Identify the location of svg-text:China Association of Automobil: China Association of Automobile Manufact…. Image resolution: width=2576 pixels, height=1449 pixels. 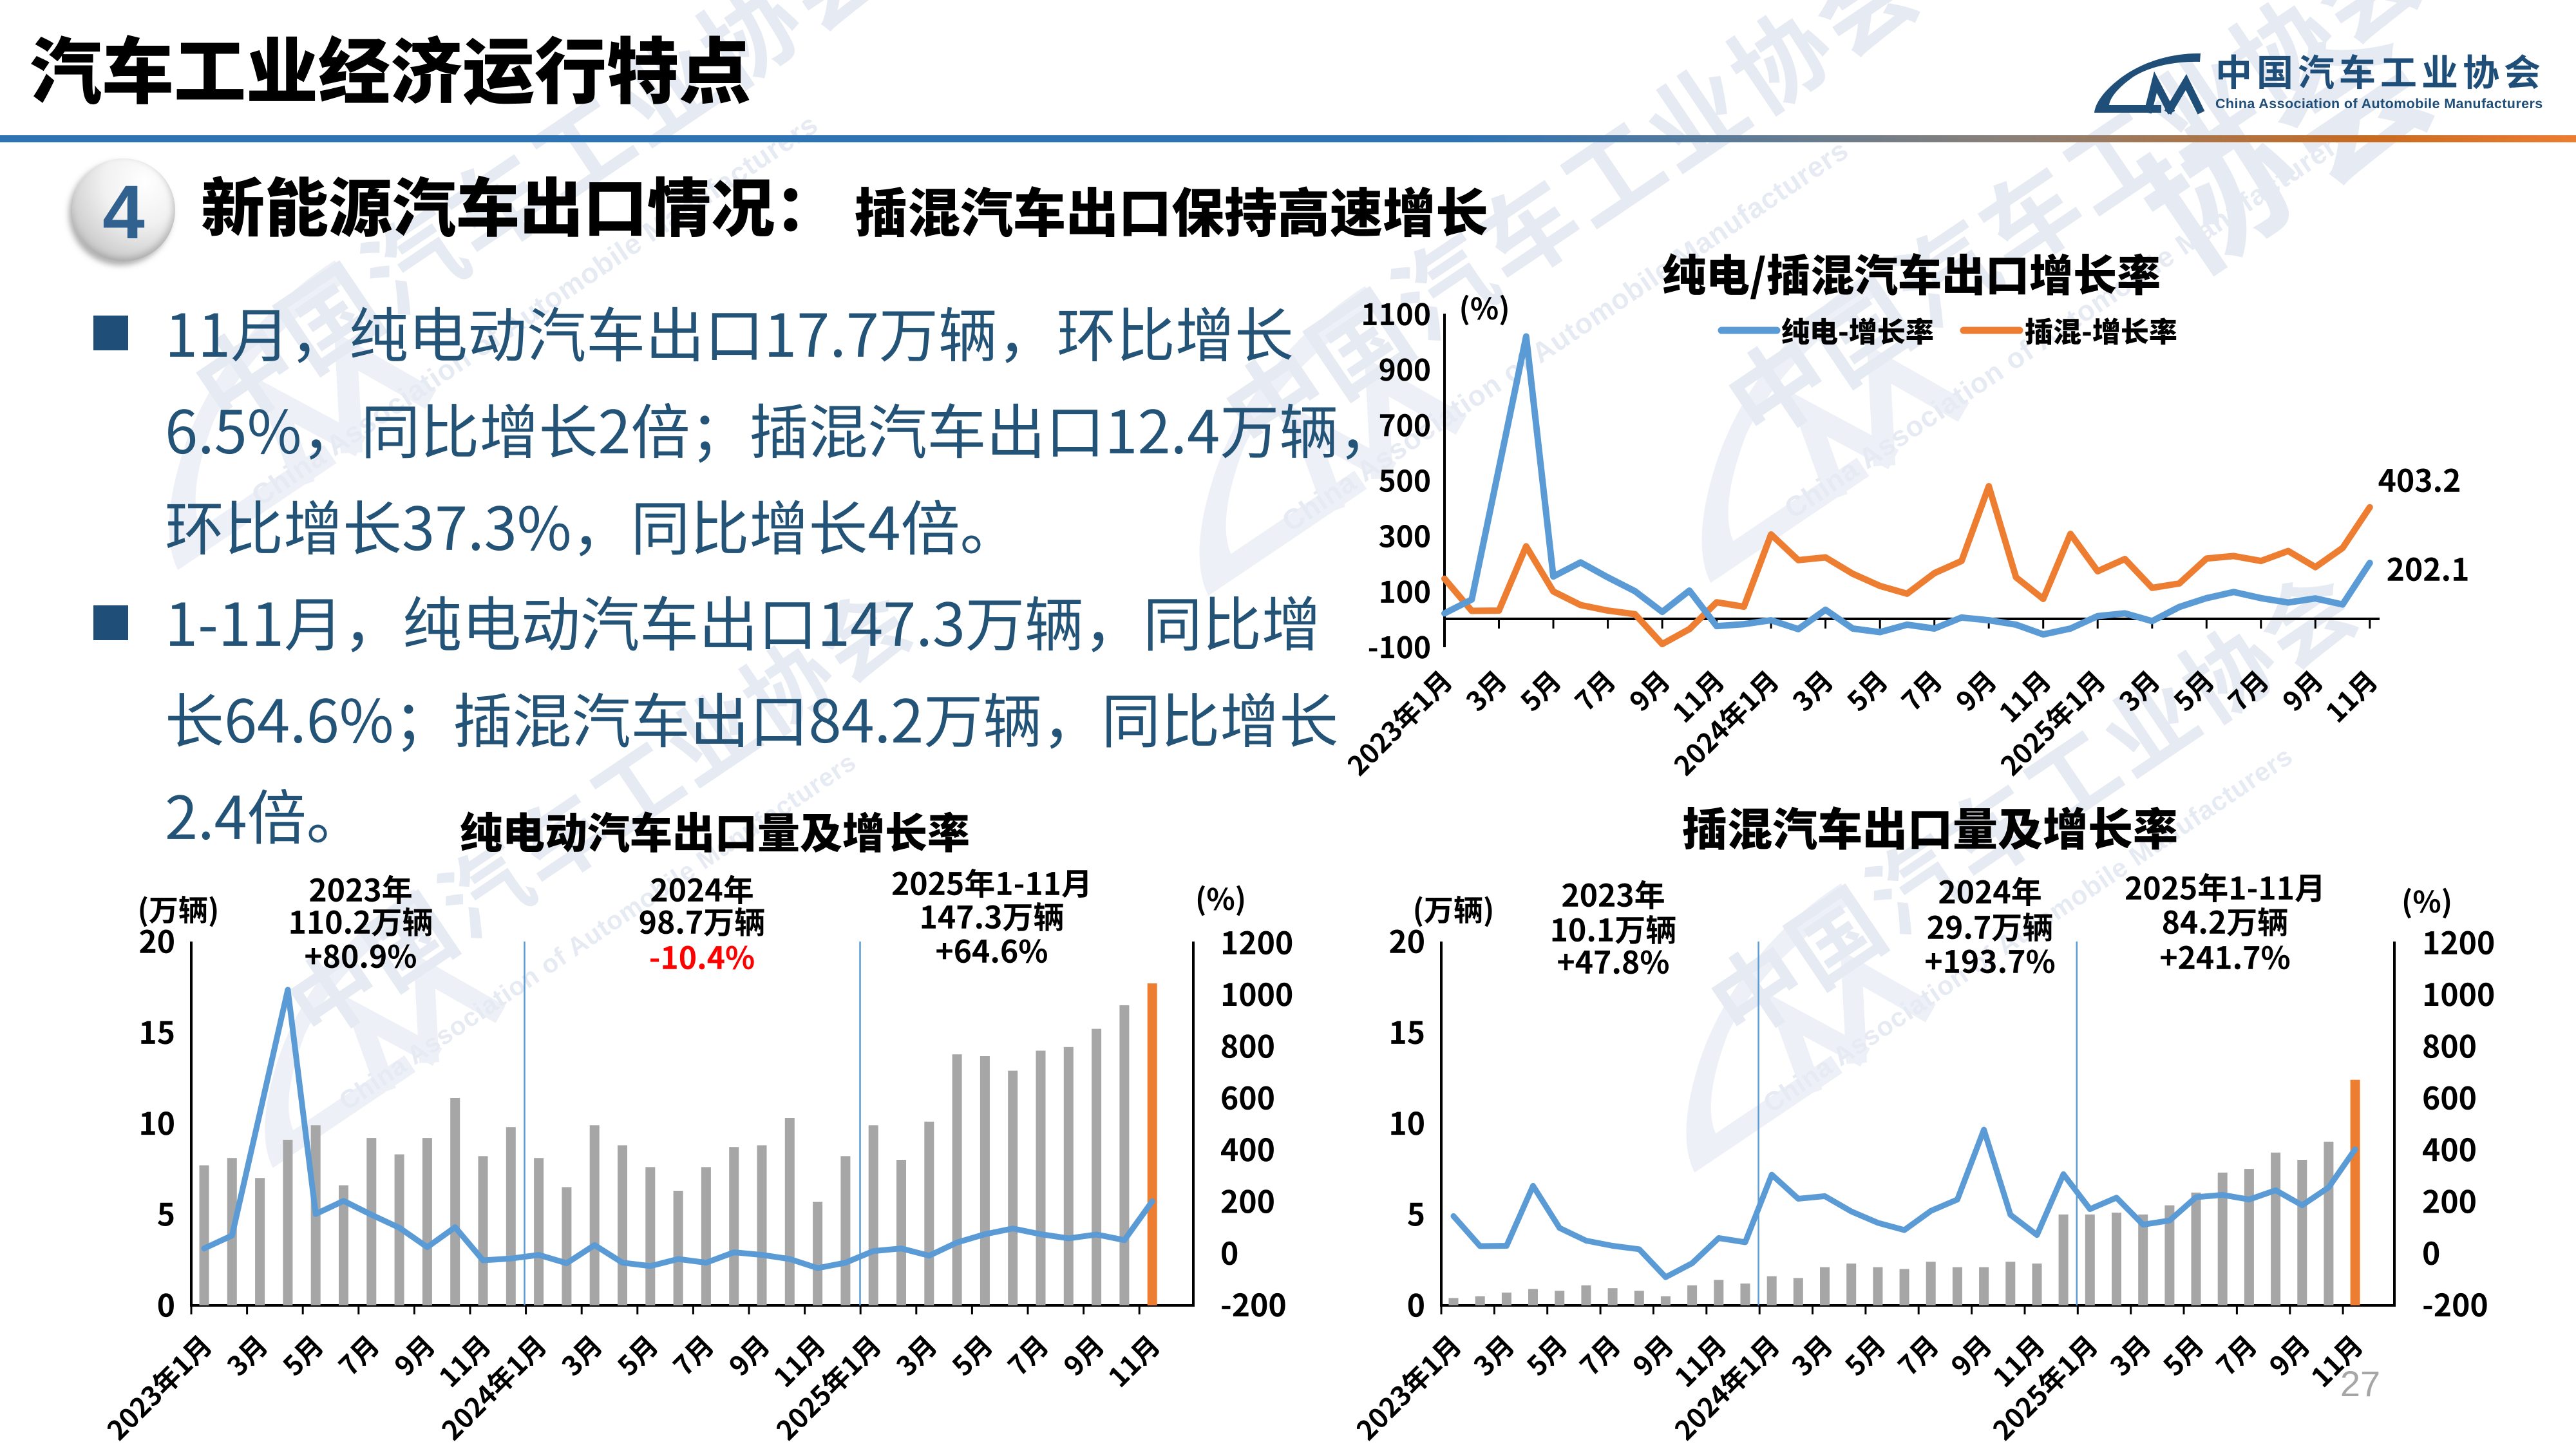
(2379, 104).